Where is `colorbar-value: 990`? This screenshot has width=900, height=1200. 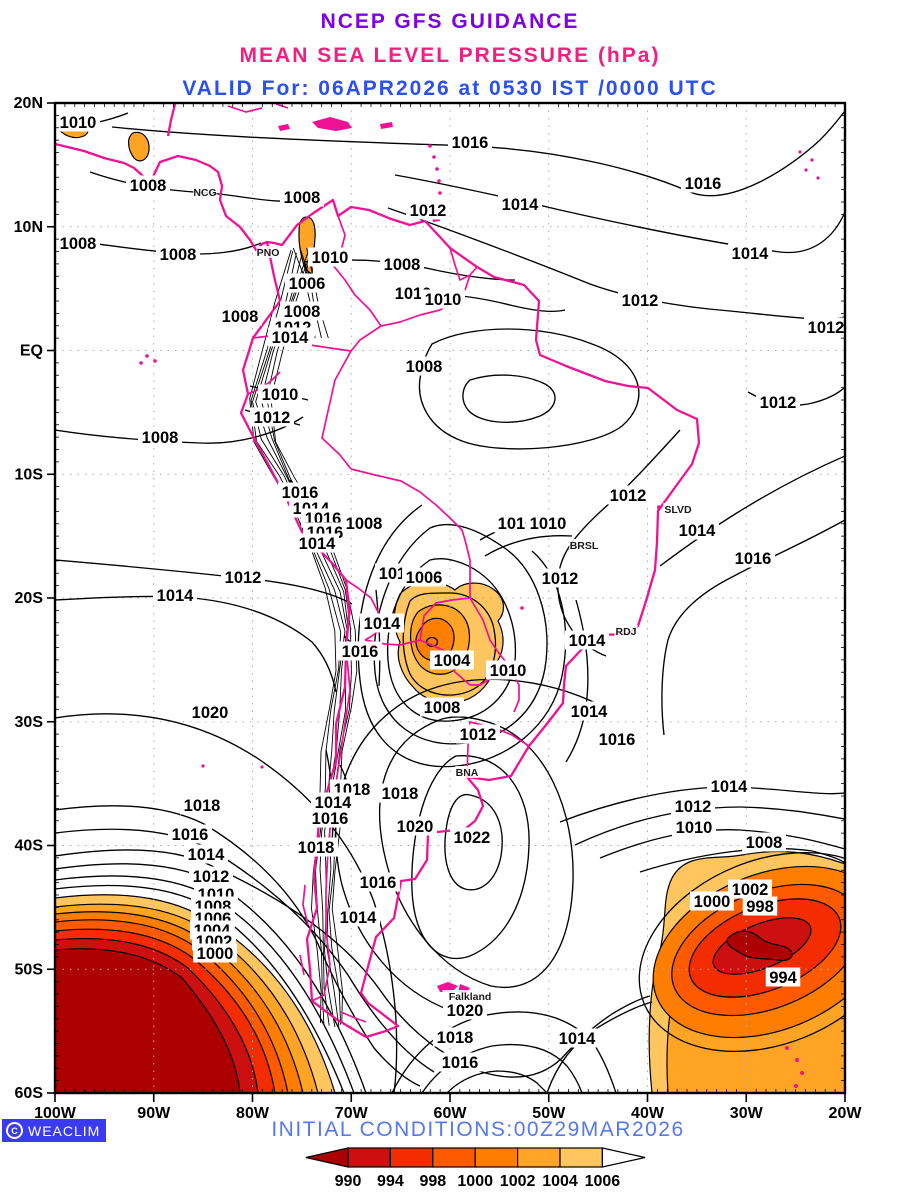 colorbar-value: 990 is located at coordinates (348, 1181).